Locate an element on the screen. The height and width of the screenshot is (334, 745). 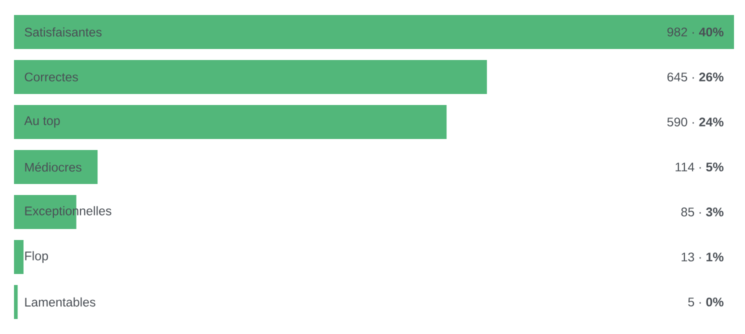
data-label: 982 · 40% is located at coordinates (695, 32).